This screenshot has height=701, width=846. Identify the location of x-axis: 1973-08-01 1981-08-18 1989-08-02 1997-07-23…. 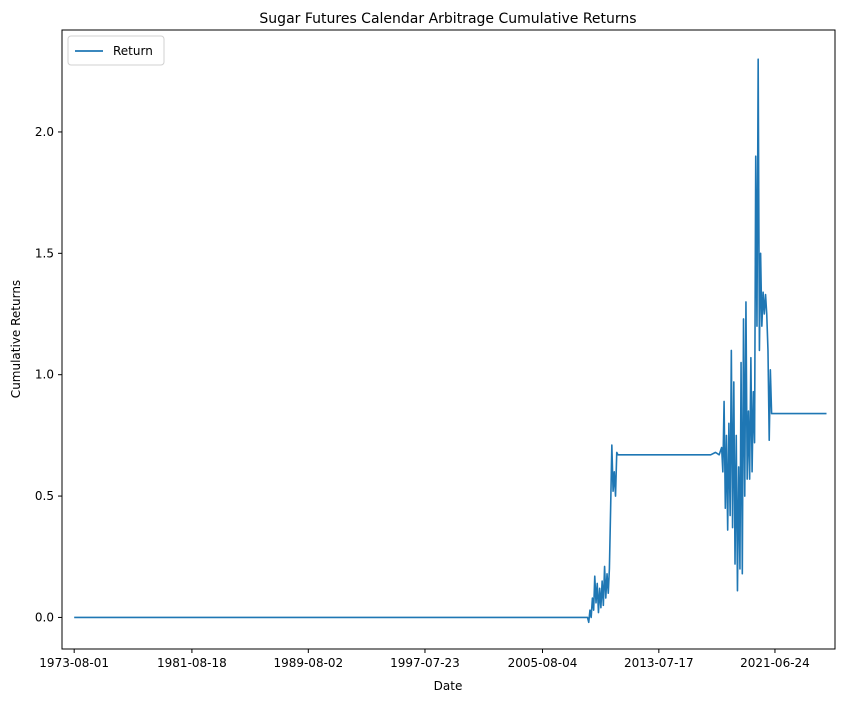
(424, 659).